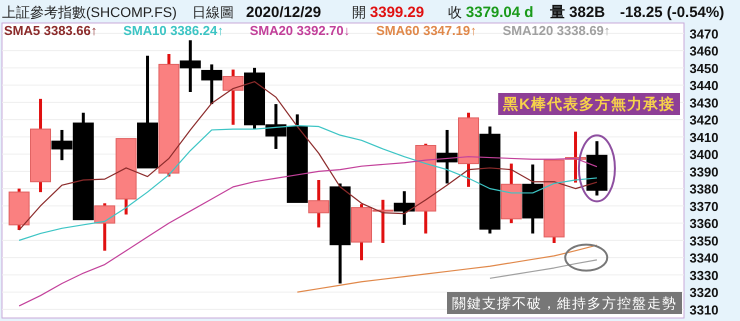 This screenshot has height=321, width=740. Describe the element at coordinates (51, 30) in the screenshot. I see `text: SMA5 3383.66↑` at that location.